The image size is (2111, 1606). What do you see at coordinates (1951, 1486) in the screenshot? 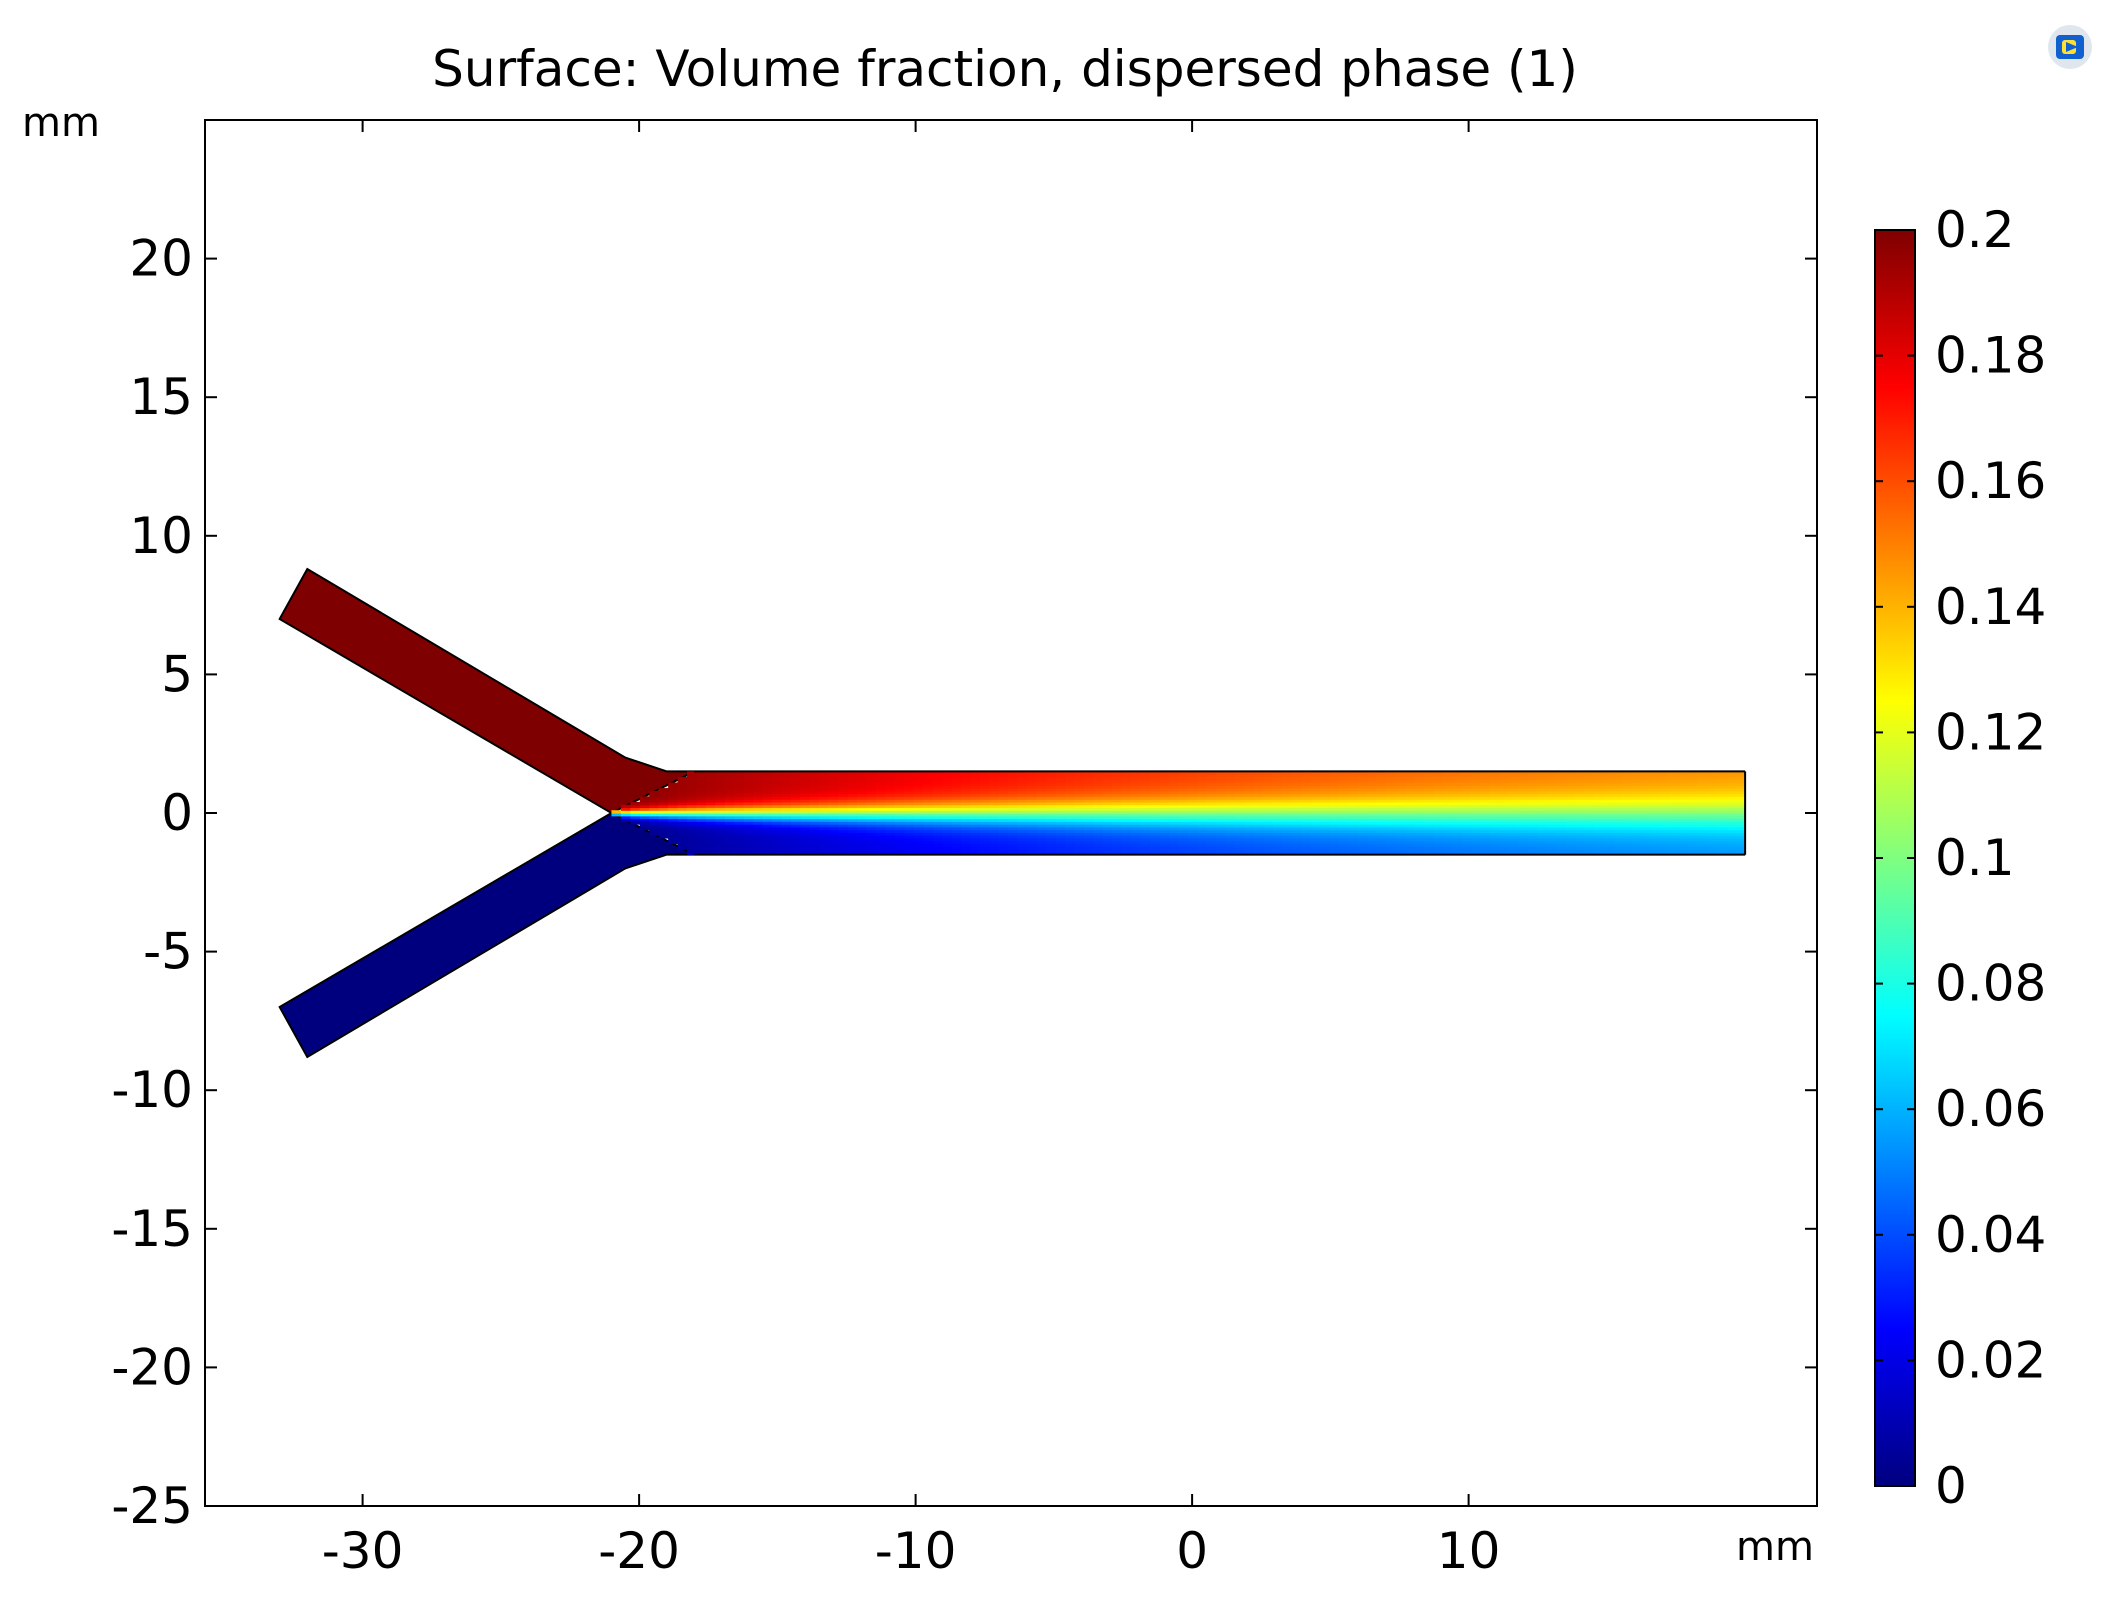
I see `colorbar-tick-label: 0` at bounding box center [1951, 1486].